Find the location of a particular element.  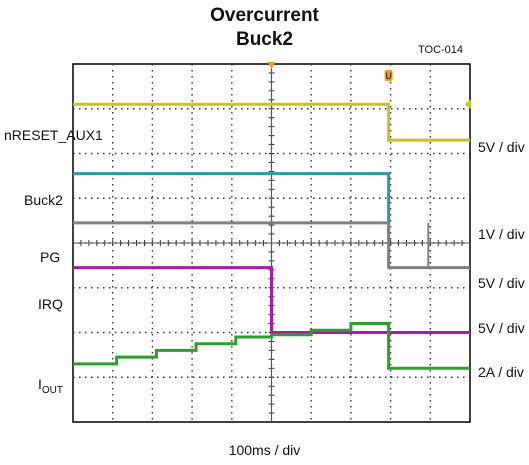

label-iout: IOUT is located at coordinates (50, 386).